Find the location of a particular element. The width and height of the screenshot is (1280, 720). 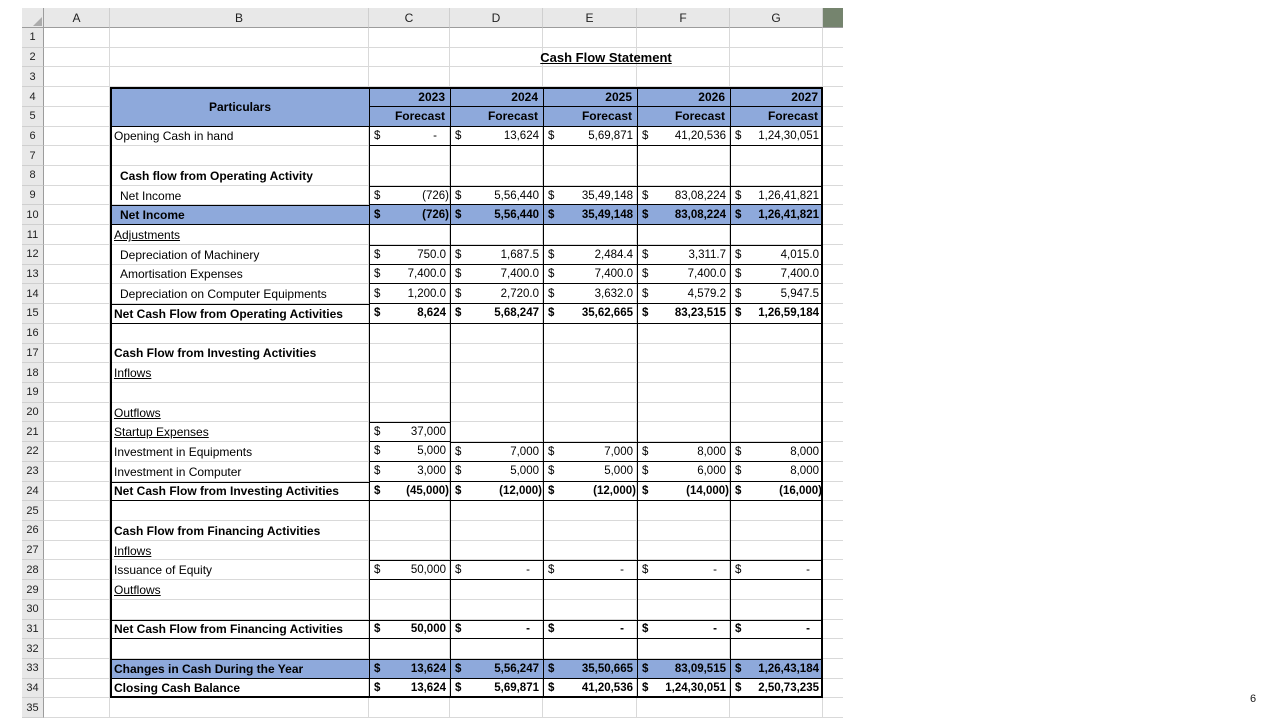

cell-G22: $8,000 is located at coordinates (776, 452).